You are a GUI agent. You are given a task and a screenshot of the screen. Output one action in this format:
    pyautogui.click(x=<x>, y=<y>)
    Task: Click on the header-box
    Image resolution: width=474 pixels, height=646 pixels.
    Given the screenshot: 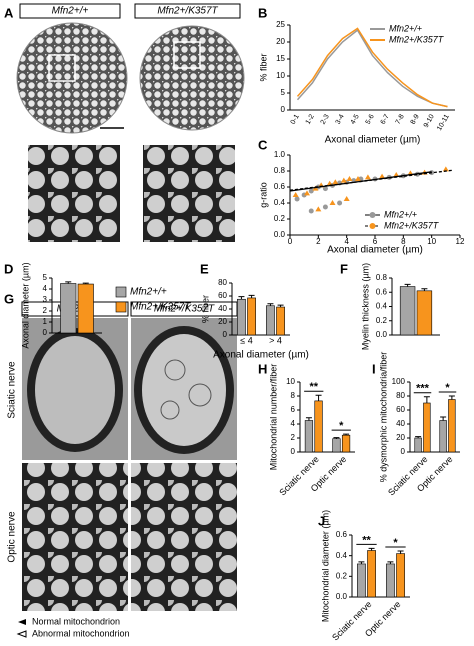 What is the action you would take?
    pyautogui.click(x=187, y=11)
    